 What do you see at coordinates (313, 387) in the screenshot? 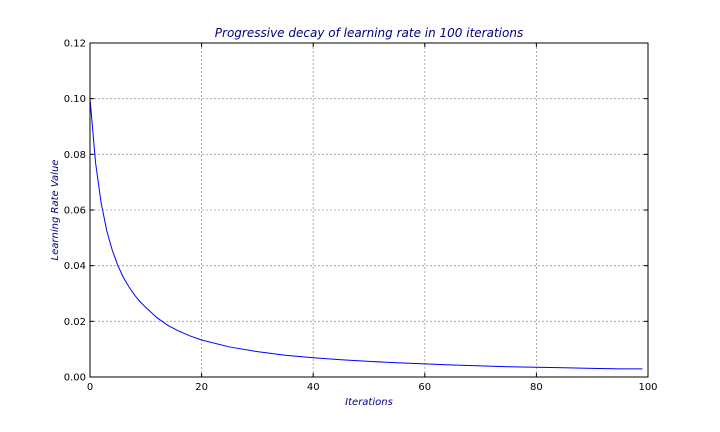
I see `x-tick-label: 40` at bounding box center [313, 387].